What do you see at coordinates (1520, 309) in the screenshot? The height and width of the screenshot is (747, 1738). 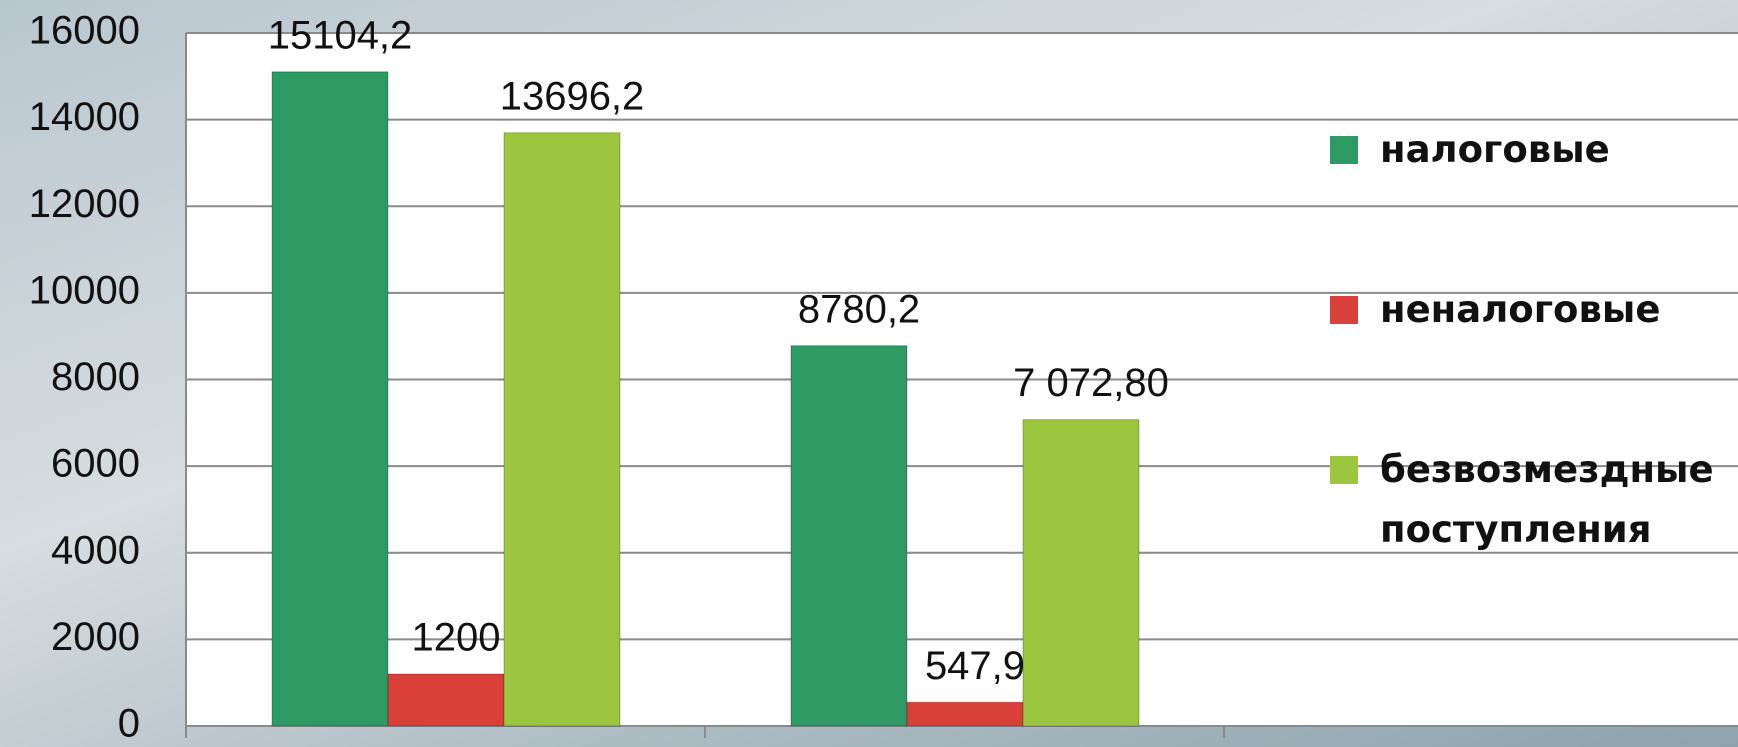 I see `legend-label: неналоговые` at bounding box center [1520, 309].